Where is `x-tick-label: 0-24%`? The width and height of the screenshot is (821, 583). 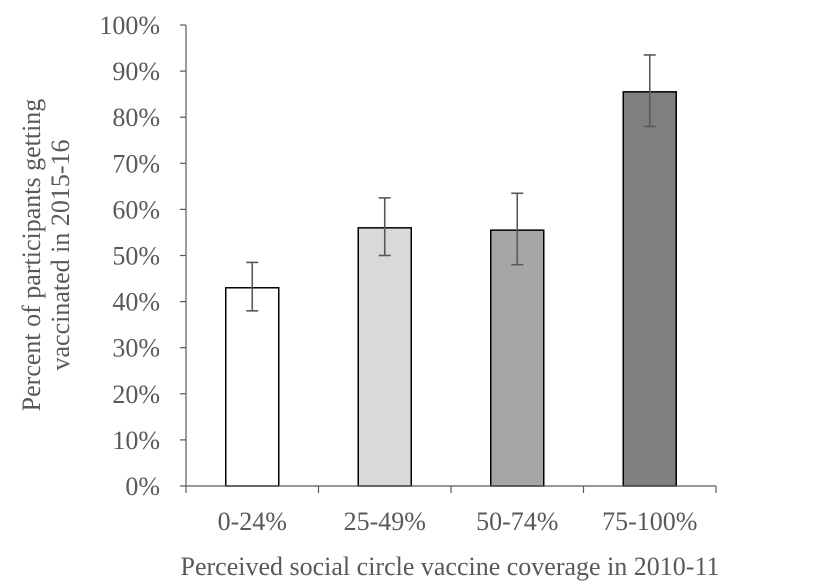 x-tick-label: 0-24% is located at coordinates (252, 521).